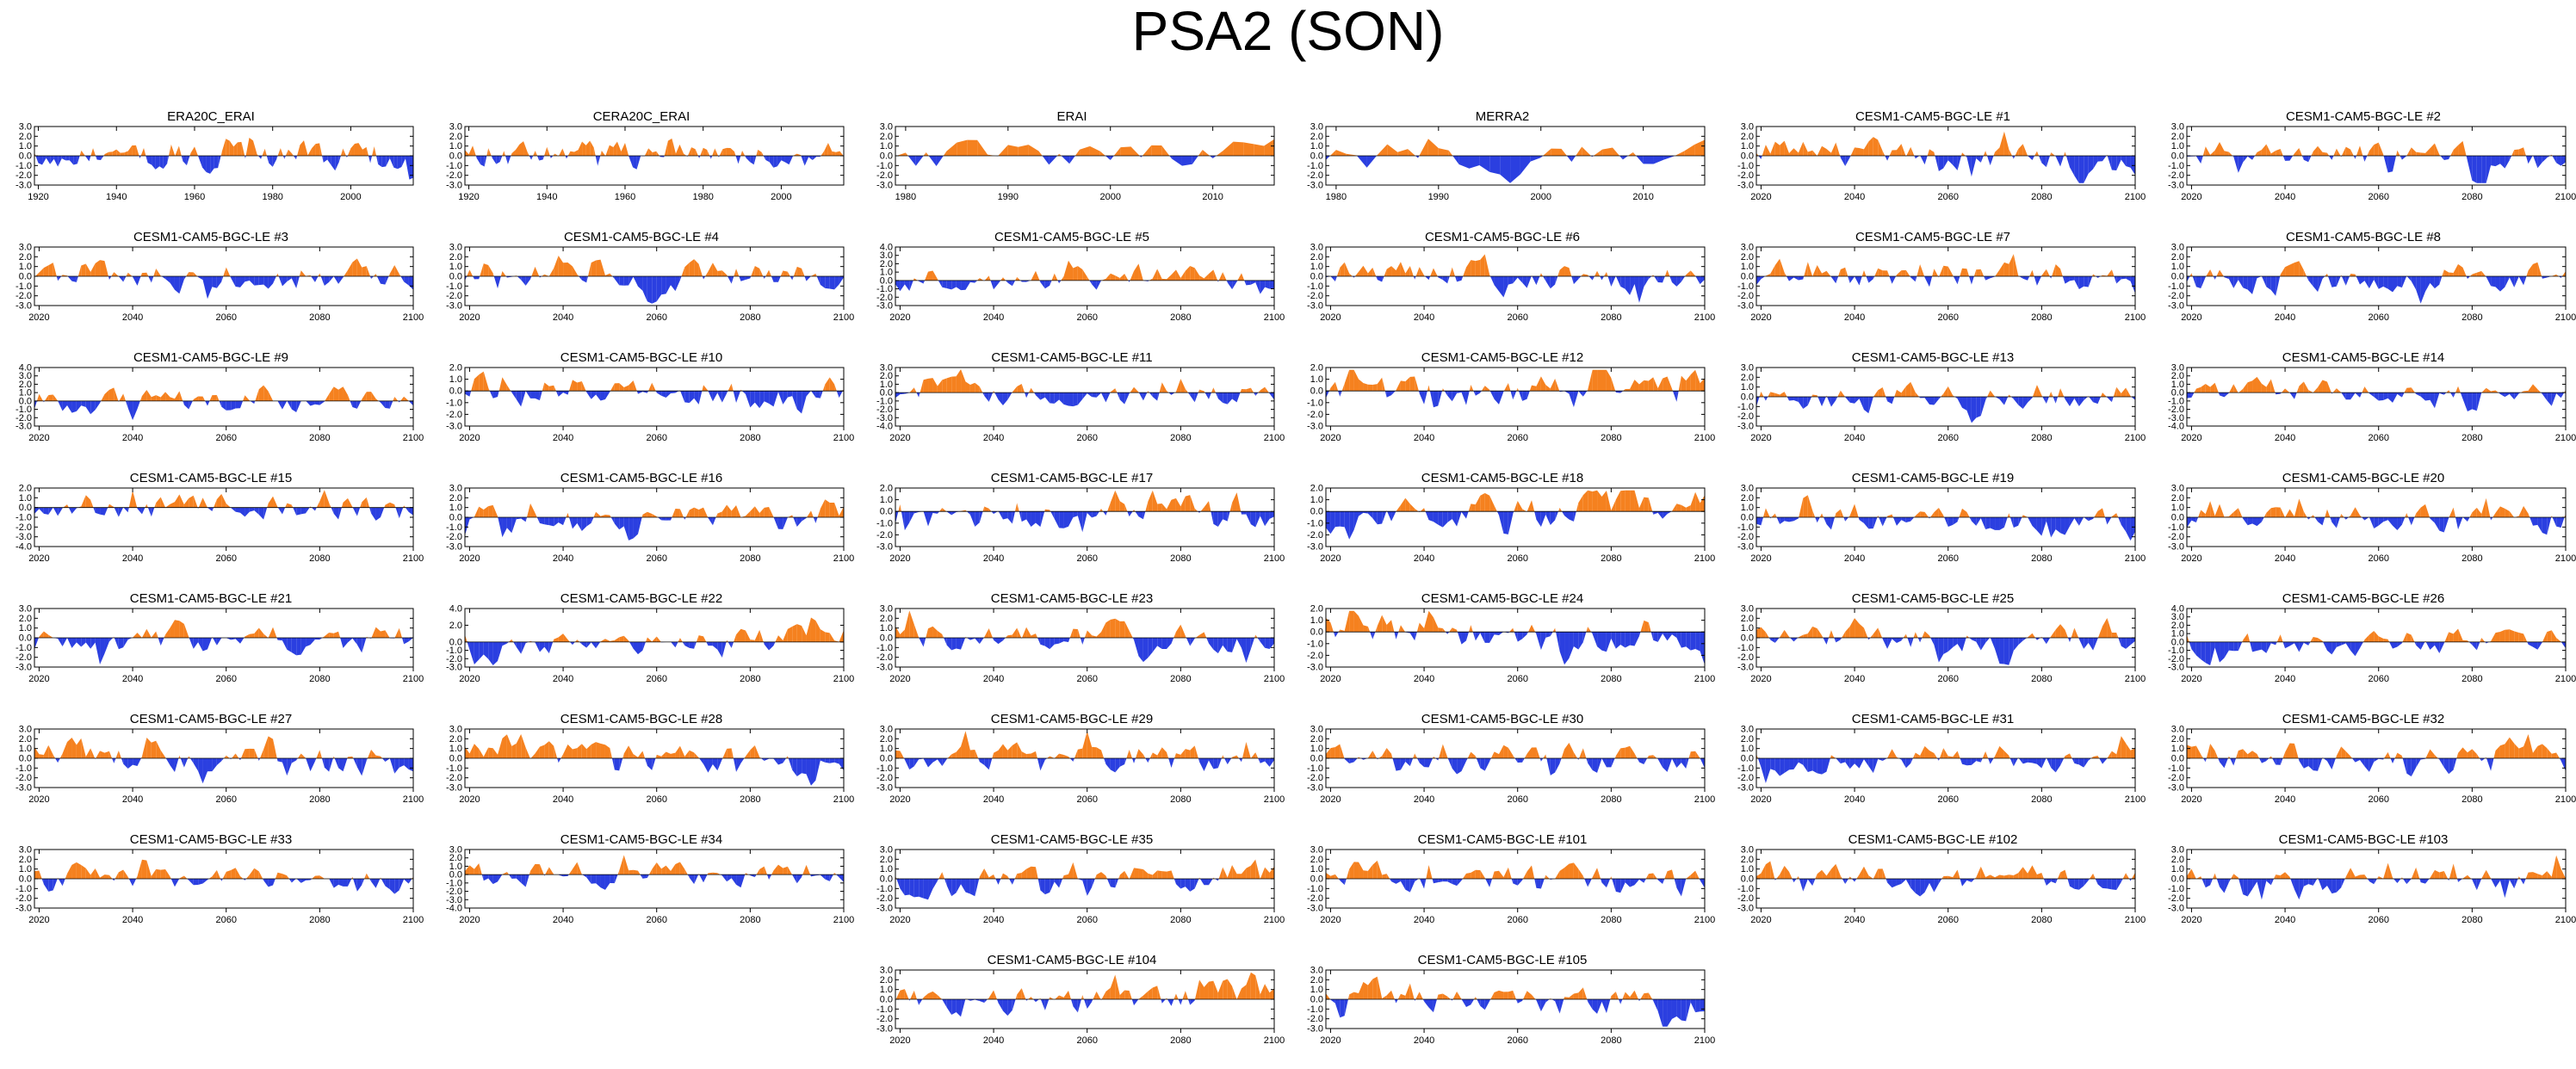  What do you see at coordinates (470, 800) in the screenshot?
I see `x-tick-label: 2020` at bounding box center [470, 800].